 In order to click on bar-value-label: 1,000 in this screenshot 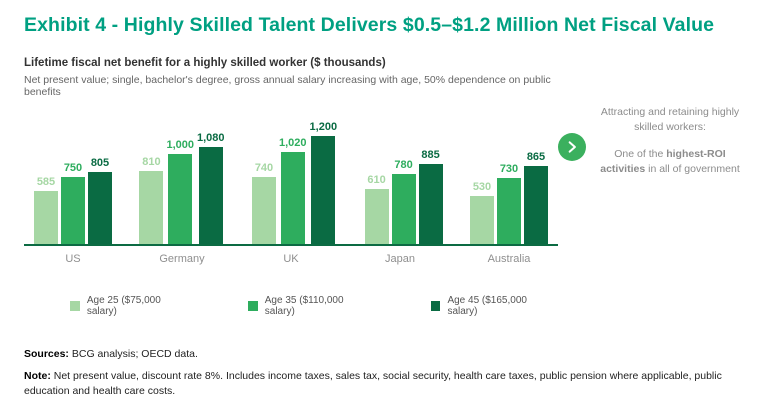, I will do `click(180, 145)`.